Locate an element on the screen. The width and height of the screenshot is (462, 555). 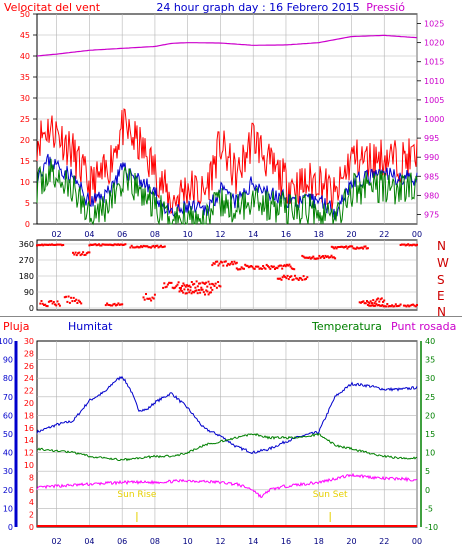
wind-hour-tick: 06 is located at coordinates (122, 234).